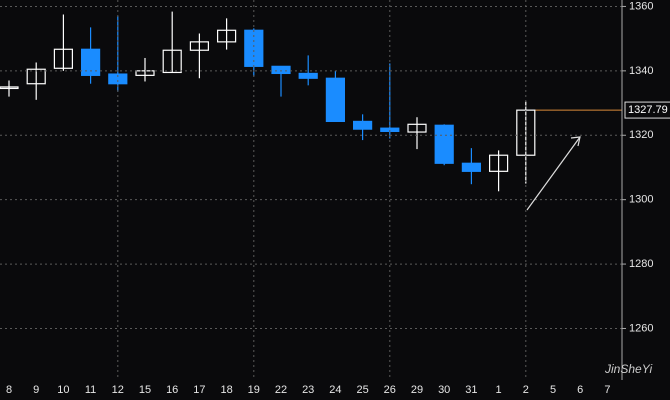  What do you see at coordinates (641, 200) in the screenshot?
I see `y-tick-label: 1300` at bounding box center [641, 200].